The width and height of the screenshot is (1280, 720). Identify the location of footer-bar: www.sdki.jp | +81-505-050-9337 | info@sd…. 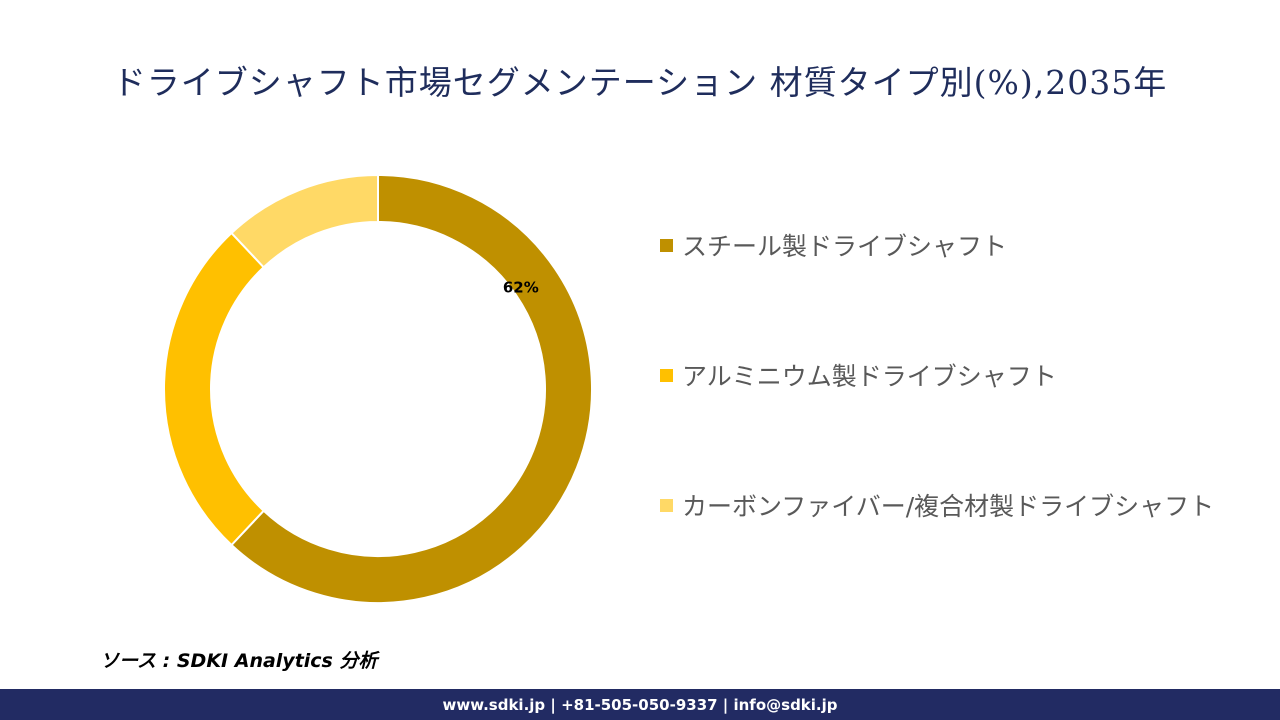
(640, 704).